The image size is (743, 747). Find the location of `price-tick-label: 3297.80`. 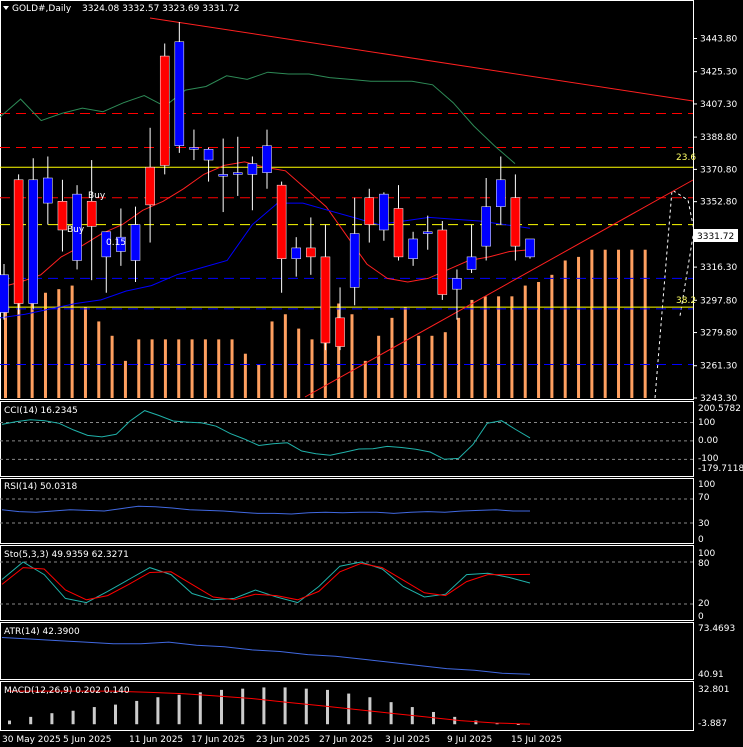

price-tick-label: 3297.80 is located at coordinates (718, 301).